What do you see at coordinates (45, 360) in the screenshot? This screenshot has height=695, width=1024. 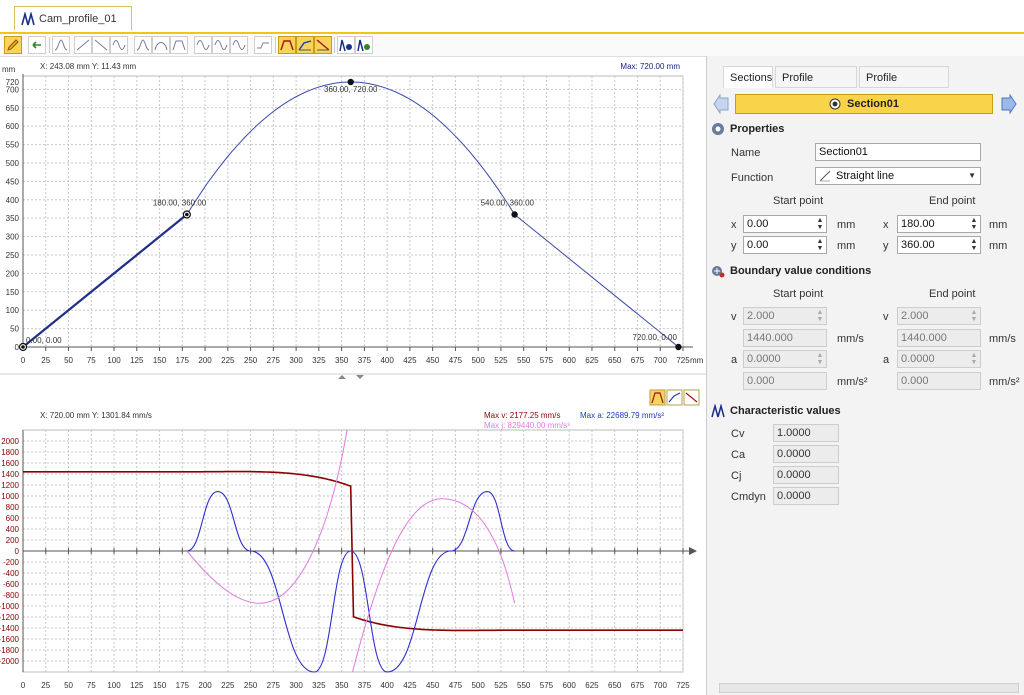 I see `x-tick-label: 25` at bounding box center [45, 360].